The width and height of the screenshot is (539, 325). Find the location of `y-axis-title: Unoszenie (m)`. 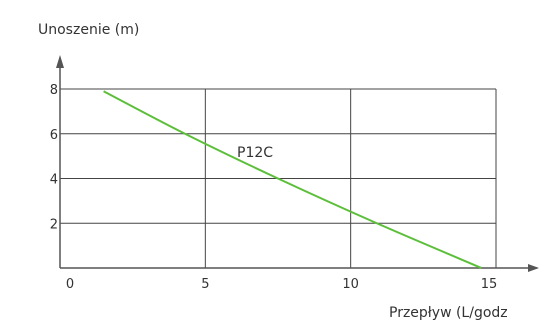

y-axis-title: Unoszenie (m) is located at coordinates (88, 30).